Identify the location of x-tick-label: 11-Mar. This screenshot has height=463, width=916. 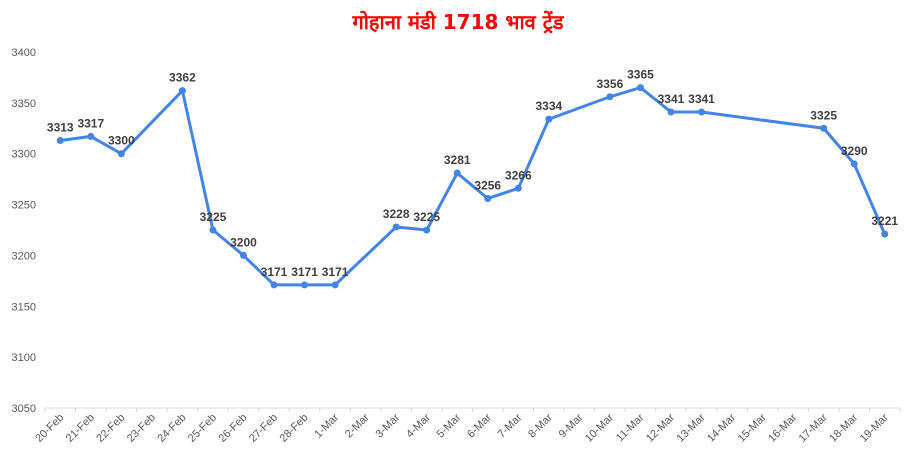
(630, 427).